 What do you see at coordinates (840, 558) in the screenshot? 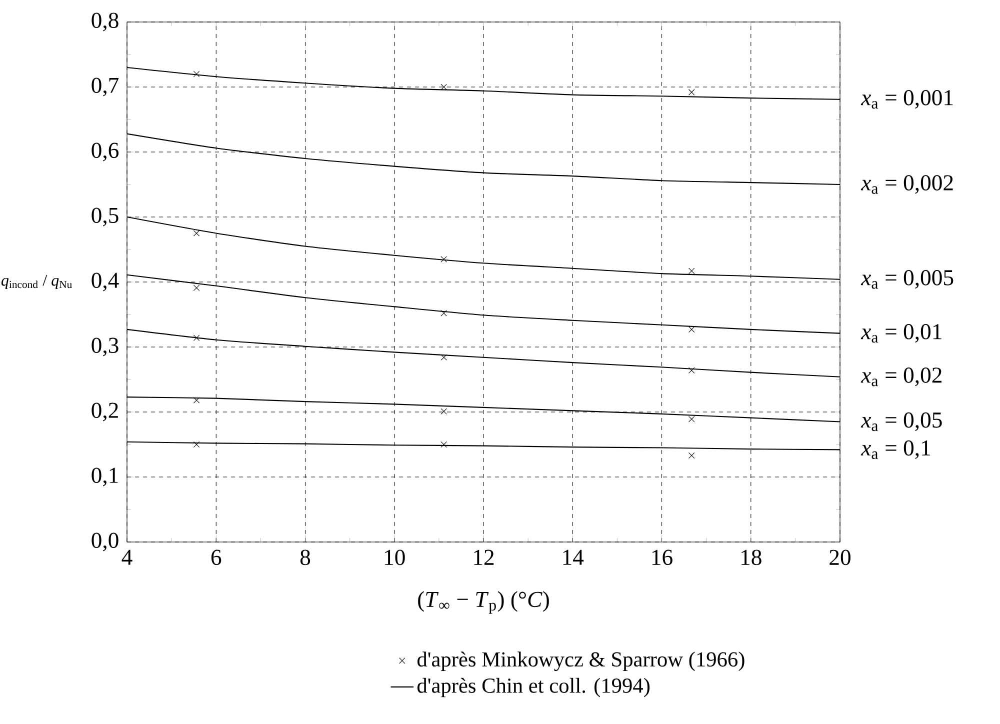
I see `x-tick-label: 20` at bounding box center [840, 558].